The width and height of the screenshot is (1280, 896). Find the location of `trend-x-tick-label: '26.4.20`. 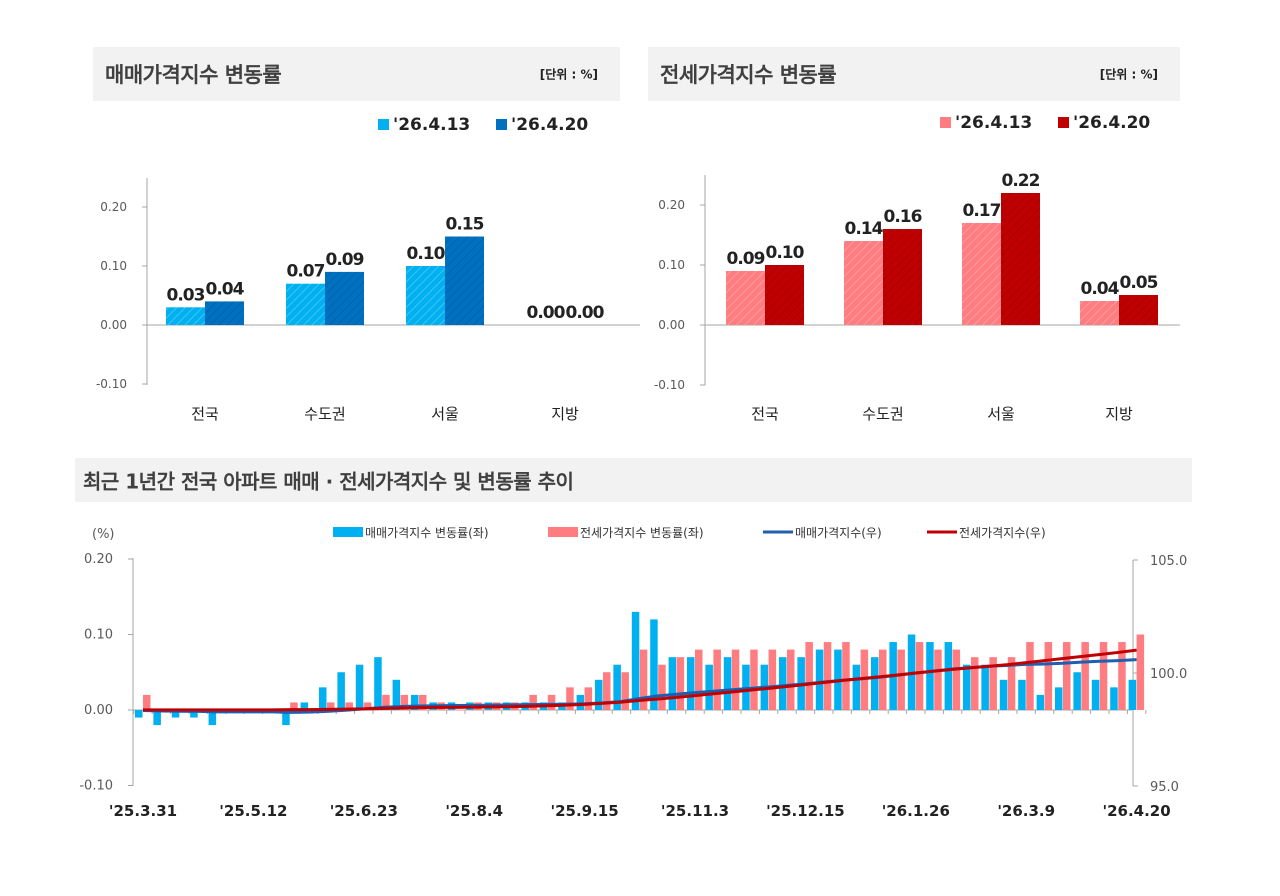

trend-x-tick-label: '26.4.20 is located at coordinates (1137, 811).